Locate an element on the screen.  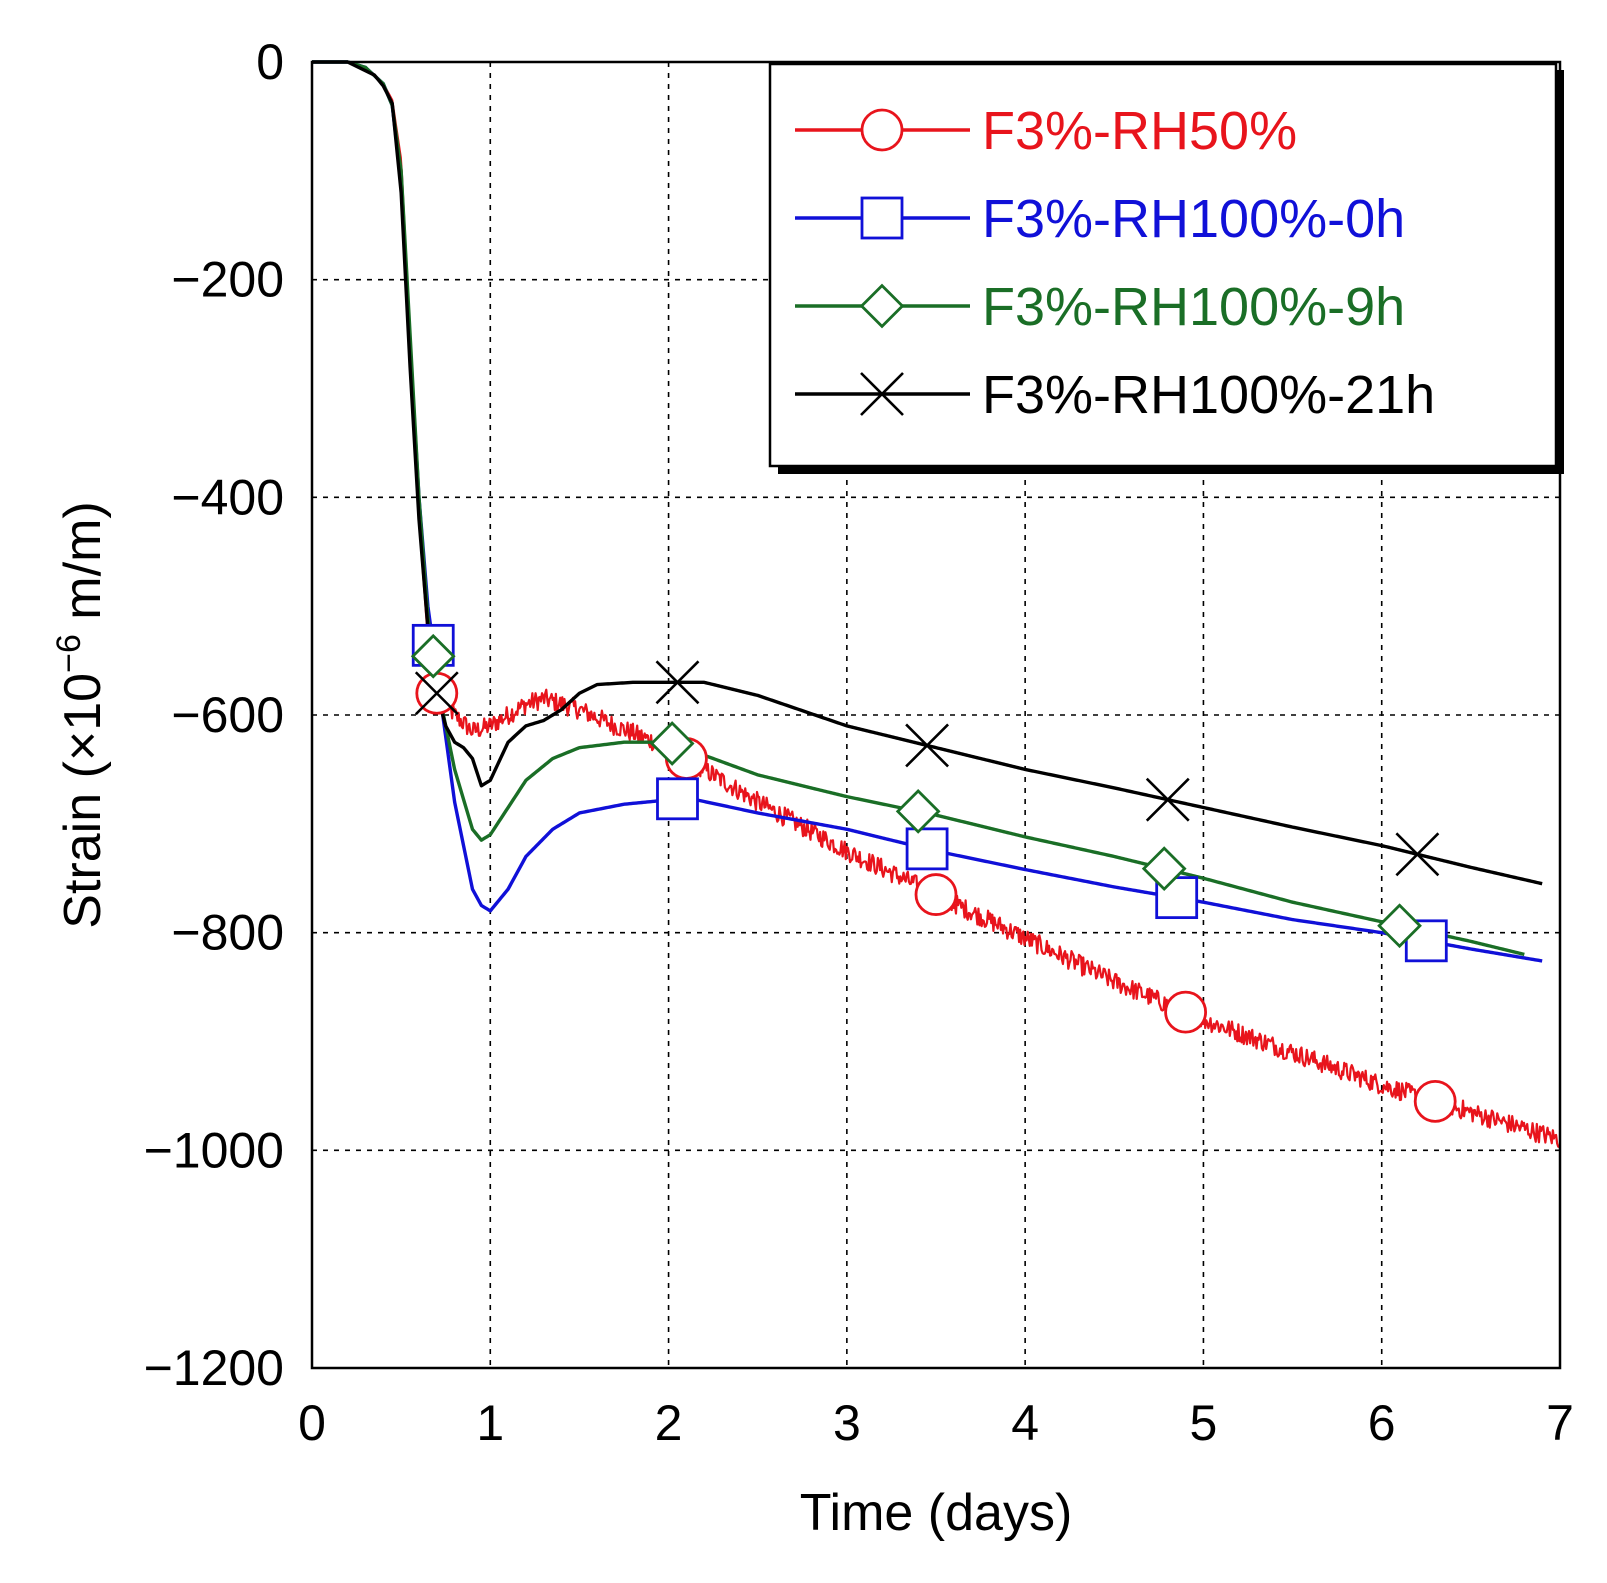
y-tick-label: −200 is located at coordinates (227, 280).